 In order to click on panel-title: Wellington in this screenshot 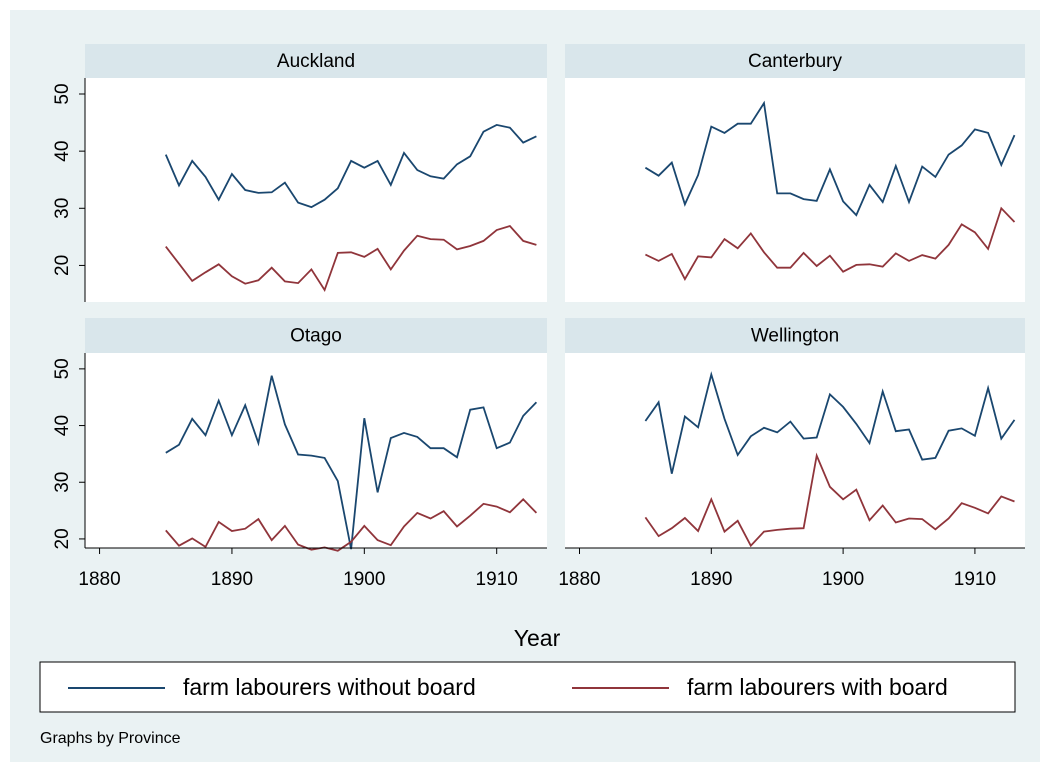, I will do `click(795, 336)`.